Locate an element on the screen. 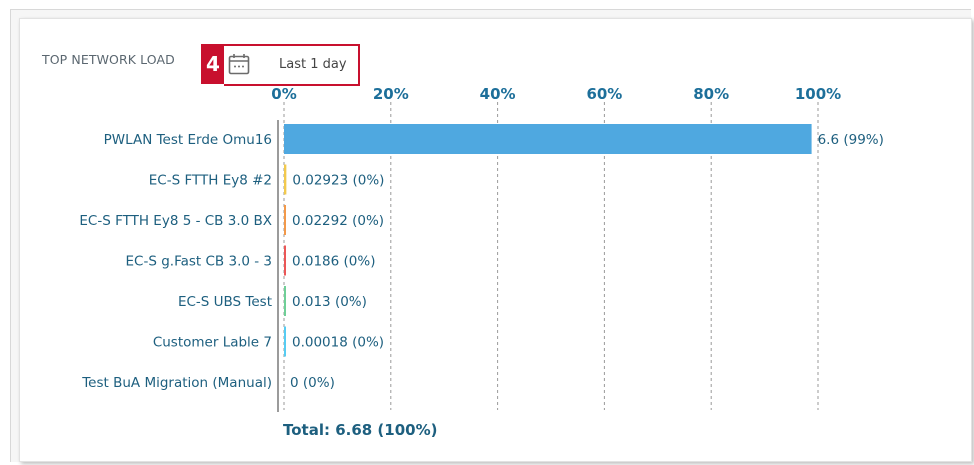 The height and width of the screenshot is (465, 974). value-label: 0 (0%) is located at coordinates (312, 383).